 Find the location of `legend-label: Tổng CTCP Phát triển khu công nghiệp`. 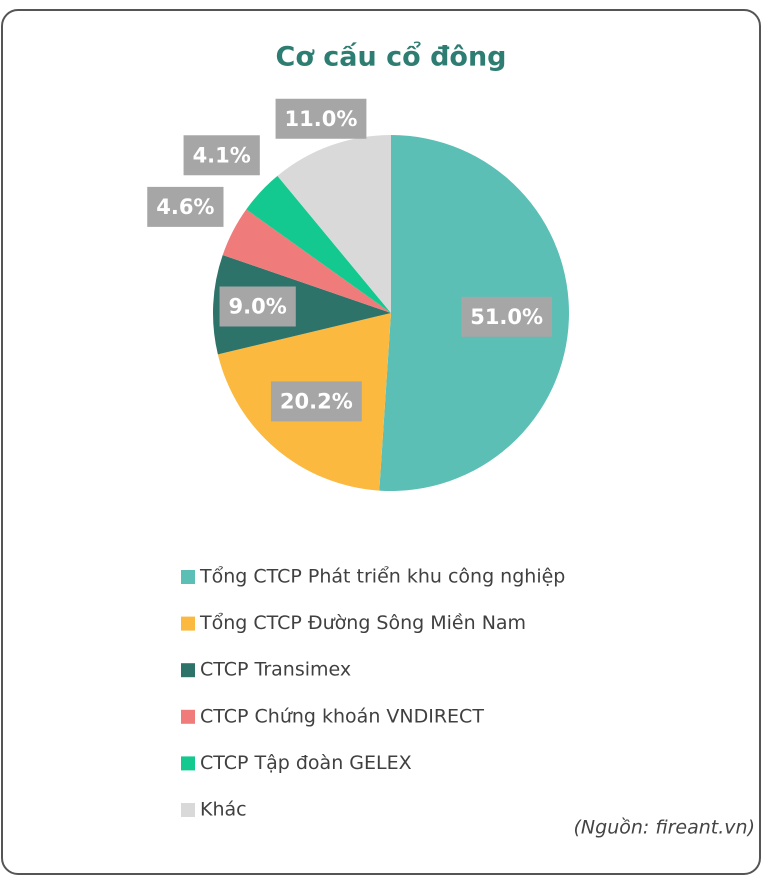

legend-label: Tổng CTCP Phát triển khu công nghiệp is located at coordinates (382, 577).